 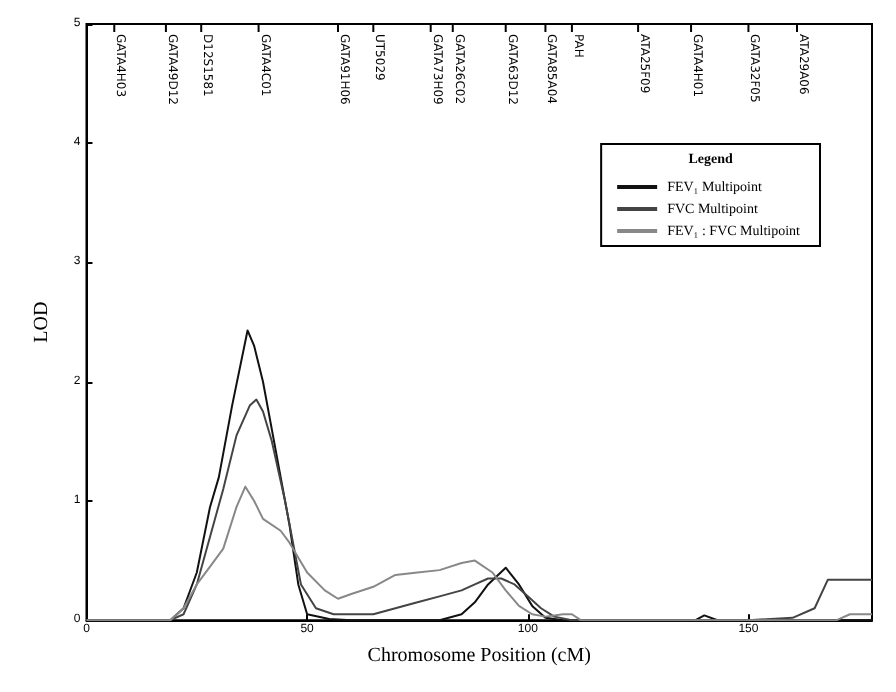 I want to click on x-axis-title: Chromosome Position (cM), so click(x=479, y=656).